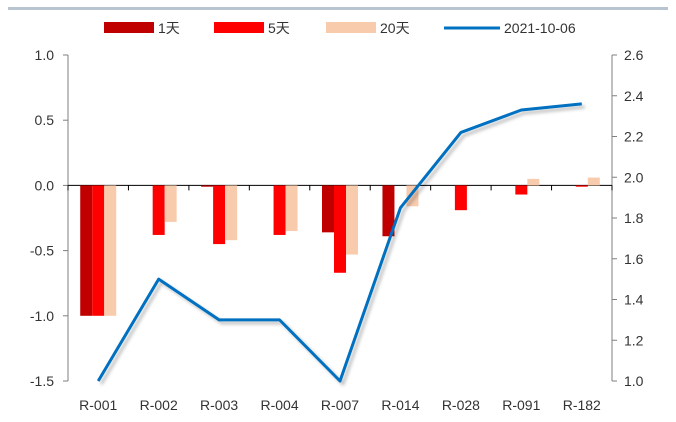 This screenshot has width=676, height=422. Describe the element at coordinates (219, 405) in the screenshot. I see `x-tick-label-R-003: R-003` at that location.